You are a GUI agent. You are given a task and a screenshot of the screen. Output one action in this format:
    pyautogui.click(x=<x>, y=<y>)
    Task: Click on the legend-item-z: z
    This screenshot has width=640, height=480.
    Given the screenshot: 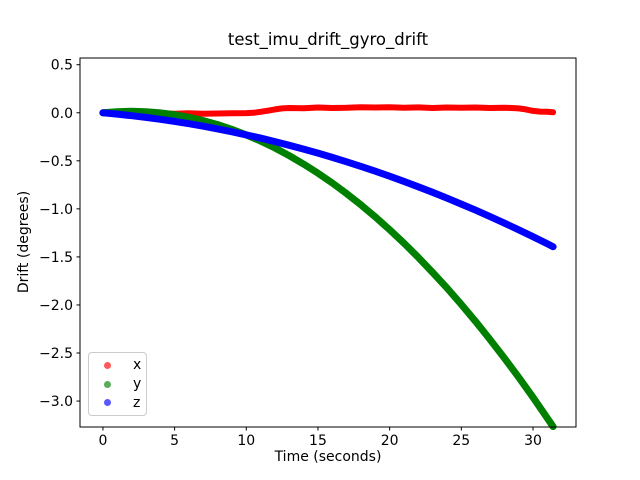 What is the action you would take?
    pyautogui.click(x=117, y=402)
    